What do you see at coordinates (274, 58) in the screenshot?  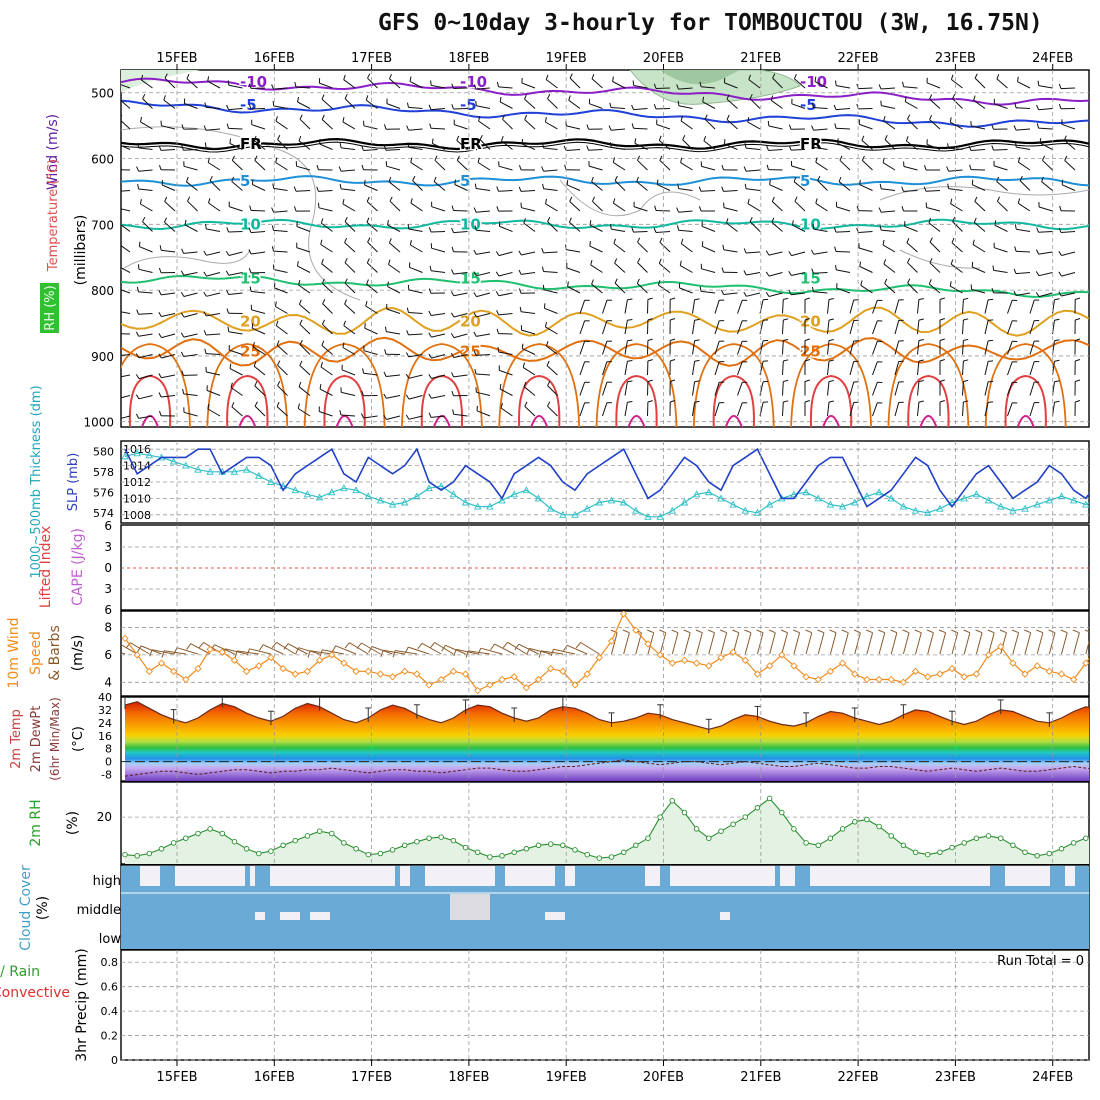 I see `date-top-16FEB: 16FEB` at bounding box center [274, 58].